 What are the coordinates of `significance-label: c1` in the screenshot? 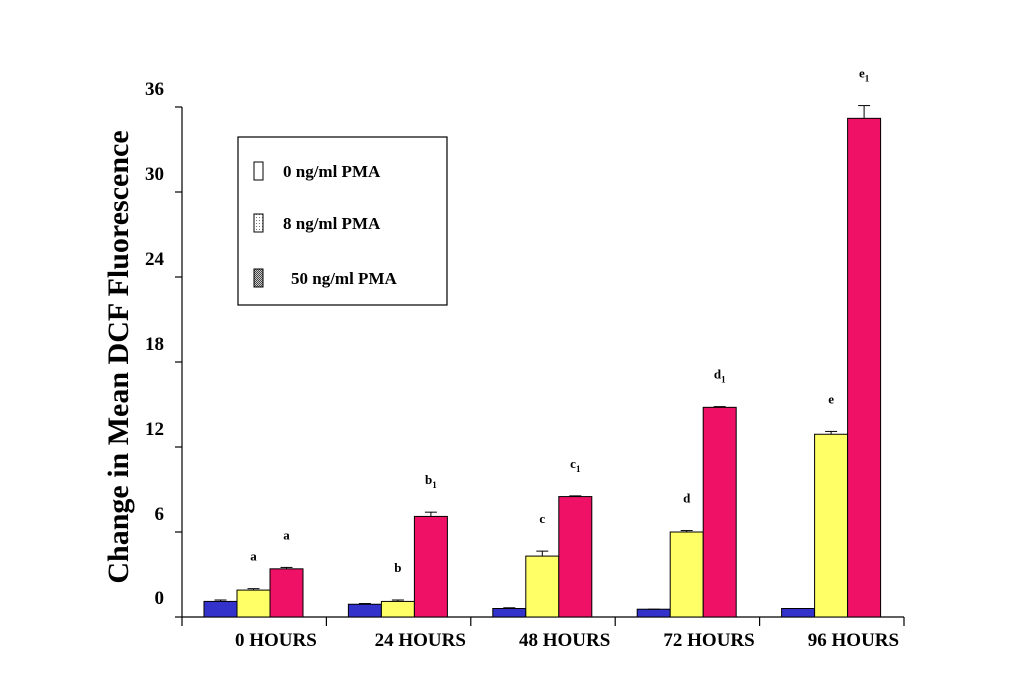 It's located at (575, 465).